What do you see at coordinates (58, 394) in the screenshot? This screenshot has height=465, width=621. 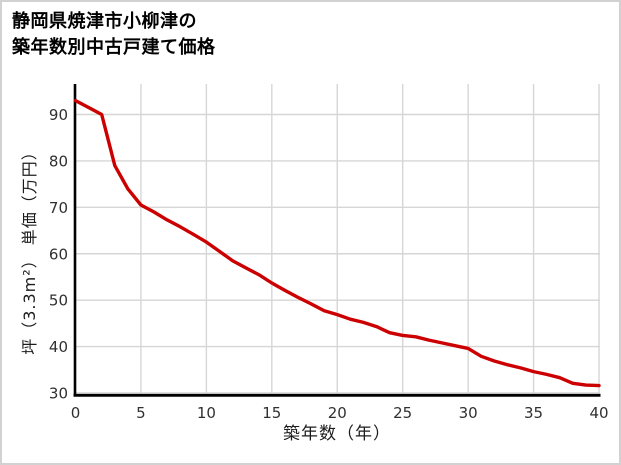 I see `y-tick-label: 30` at bounding box center [58, 394].